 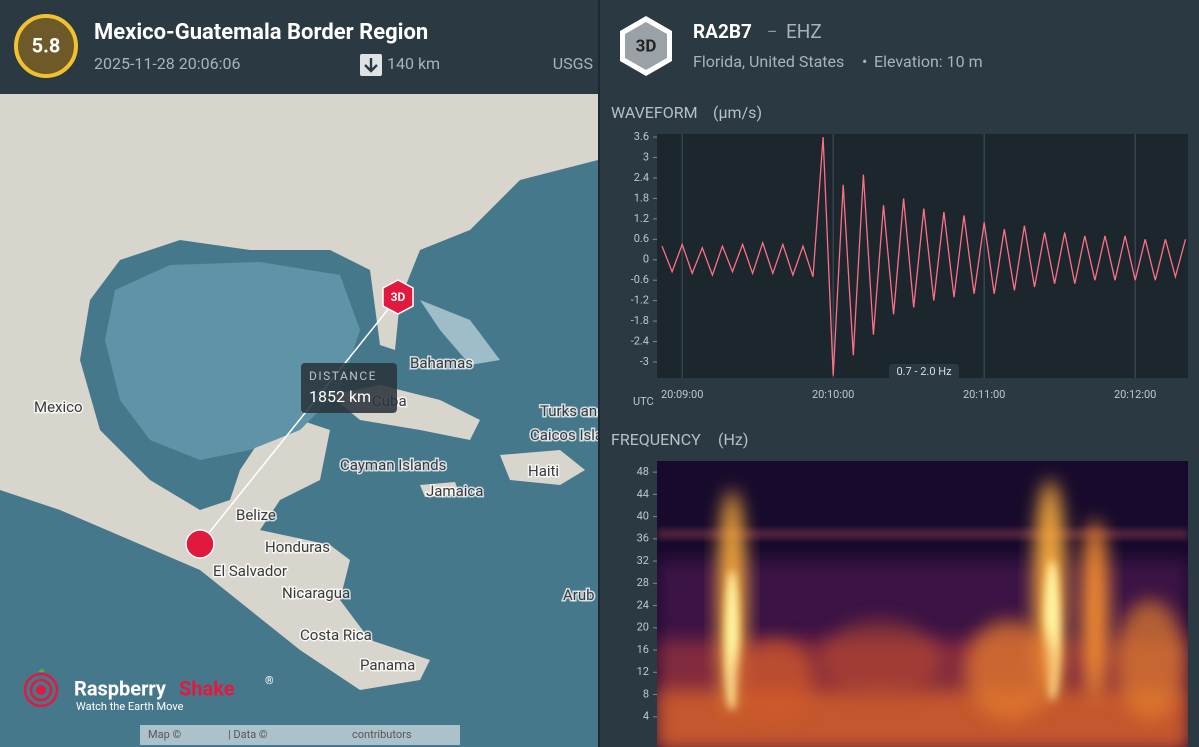 I want to click on station-code: RA2B7, so click(x=722, y=31).